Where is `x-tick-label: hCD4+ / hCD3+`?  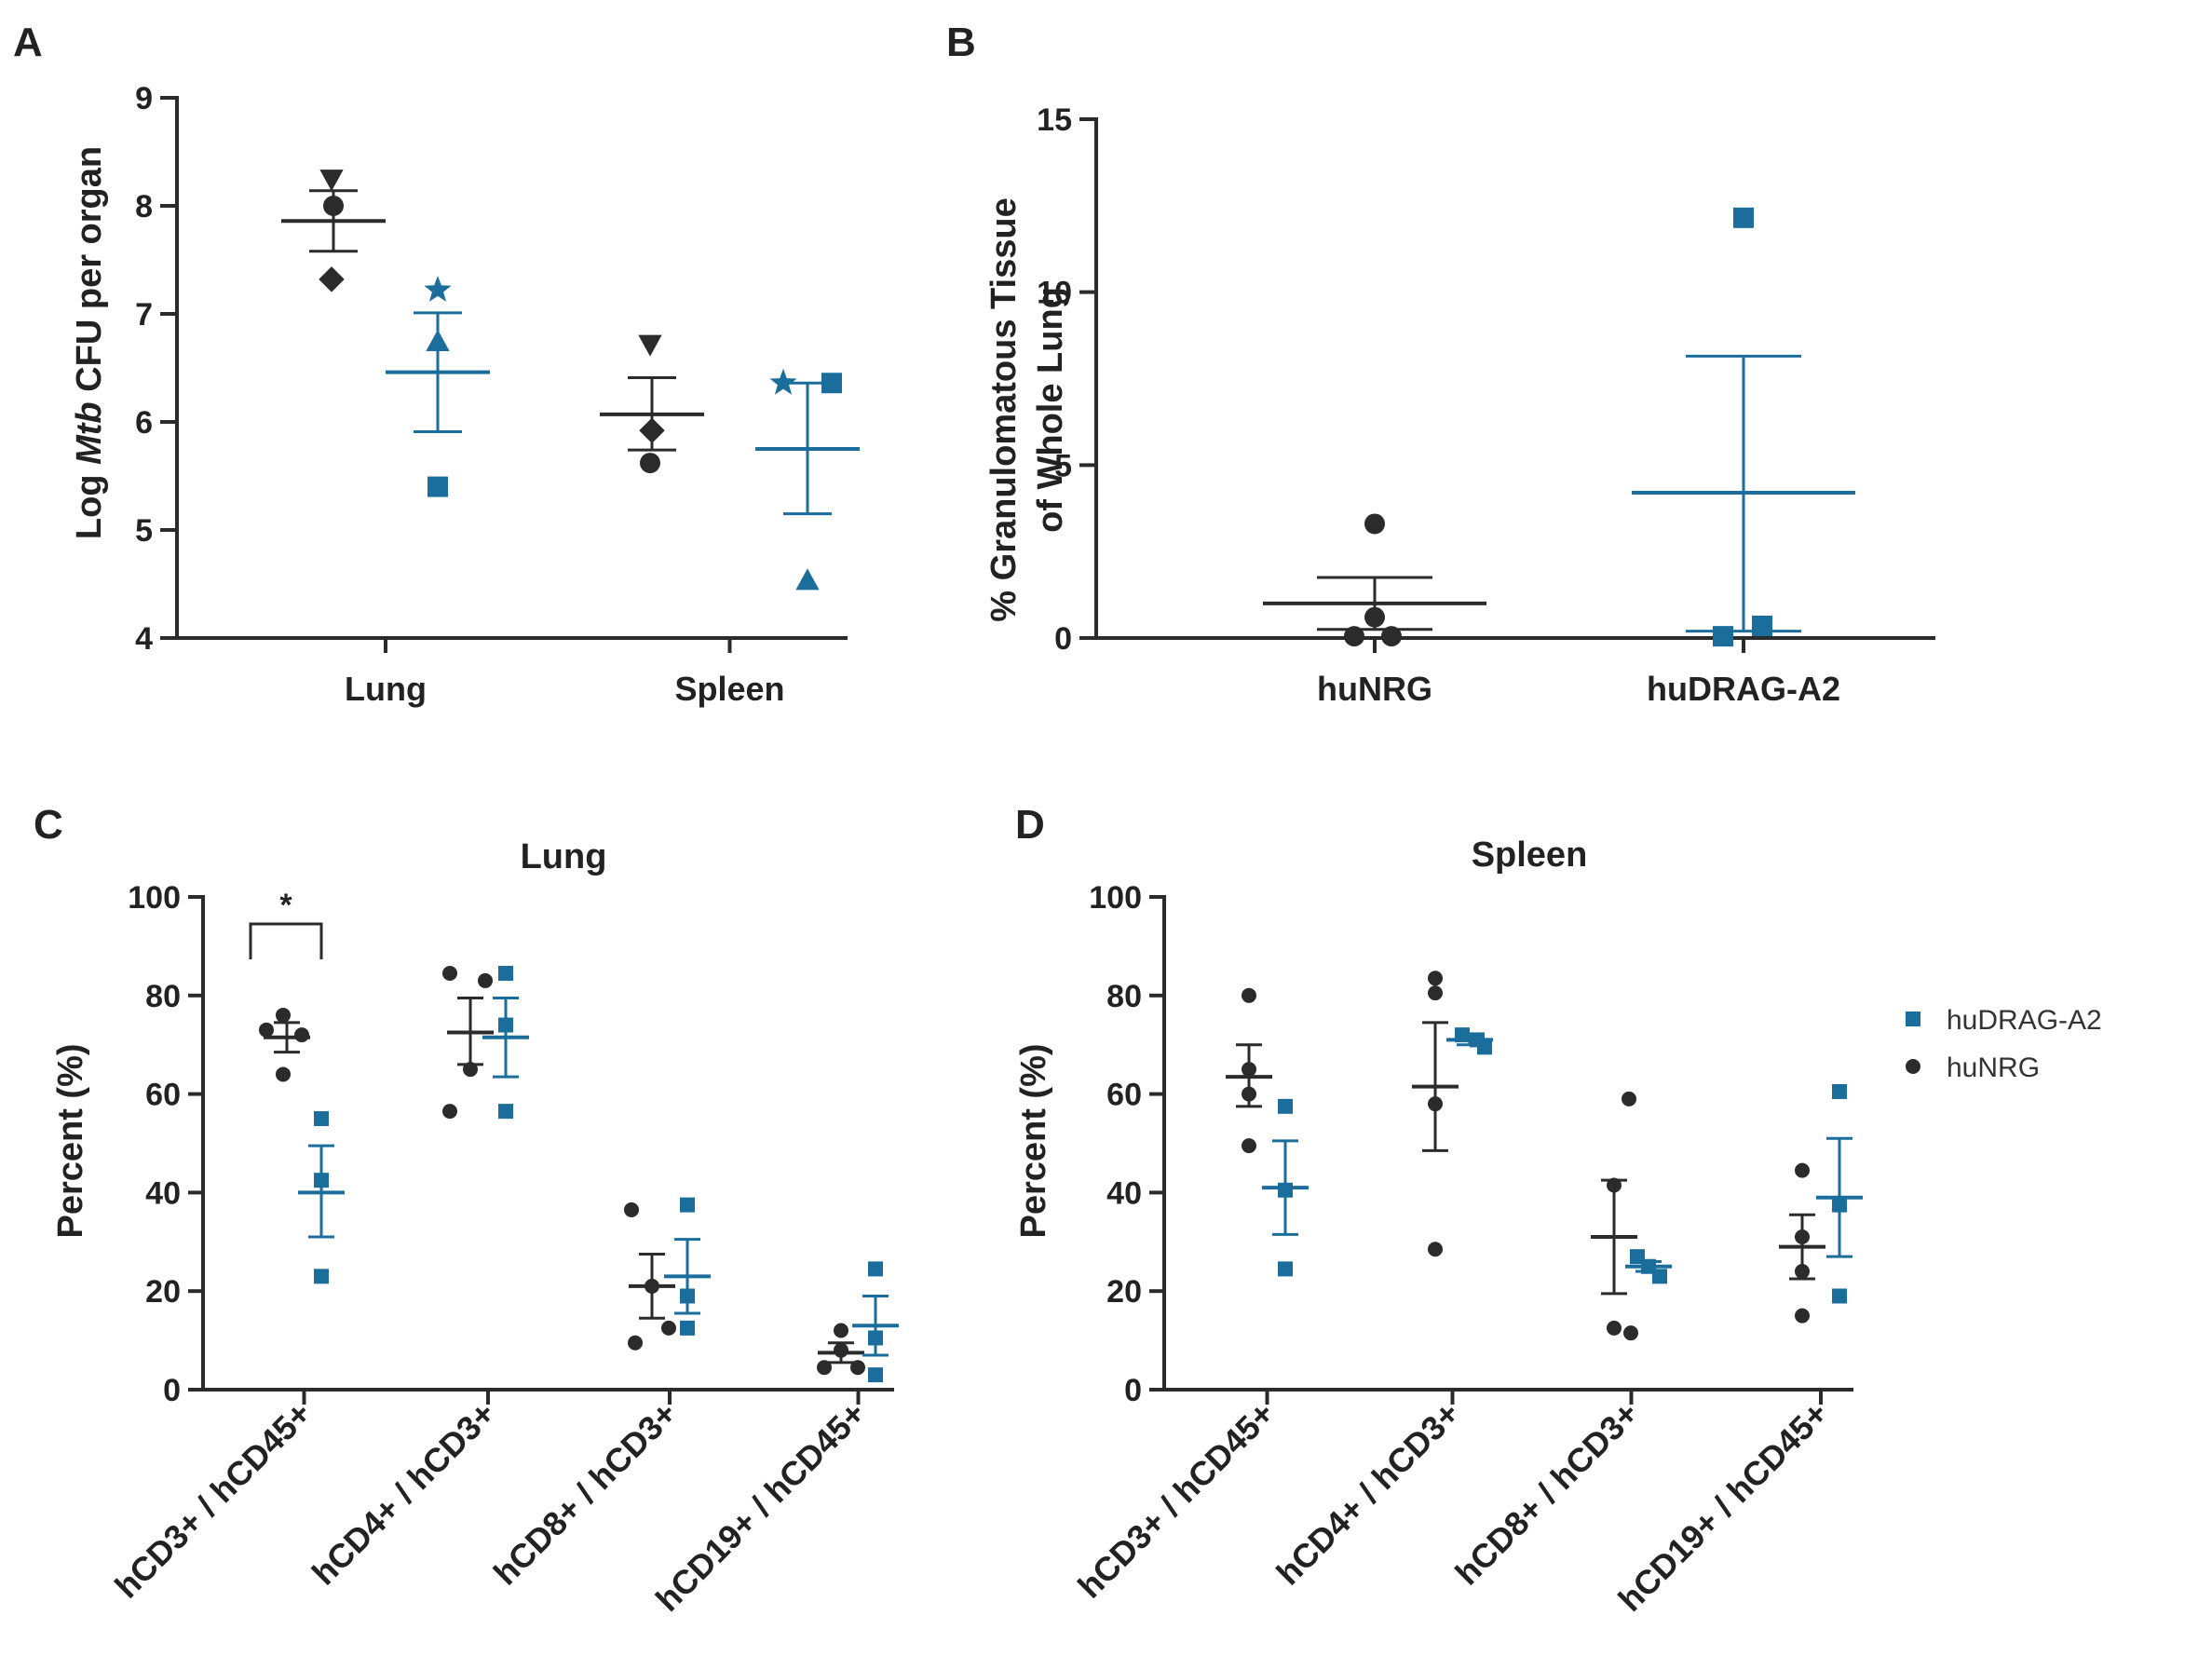 x-tick-label: hCD4+ / hCD3+ is located at coordinates (404, 1493).